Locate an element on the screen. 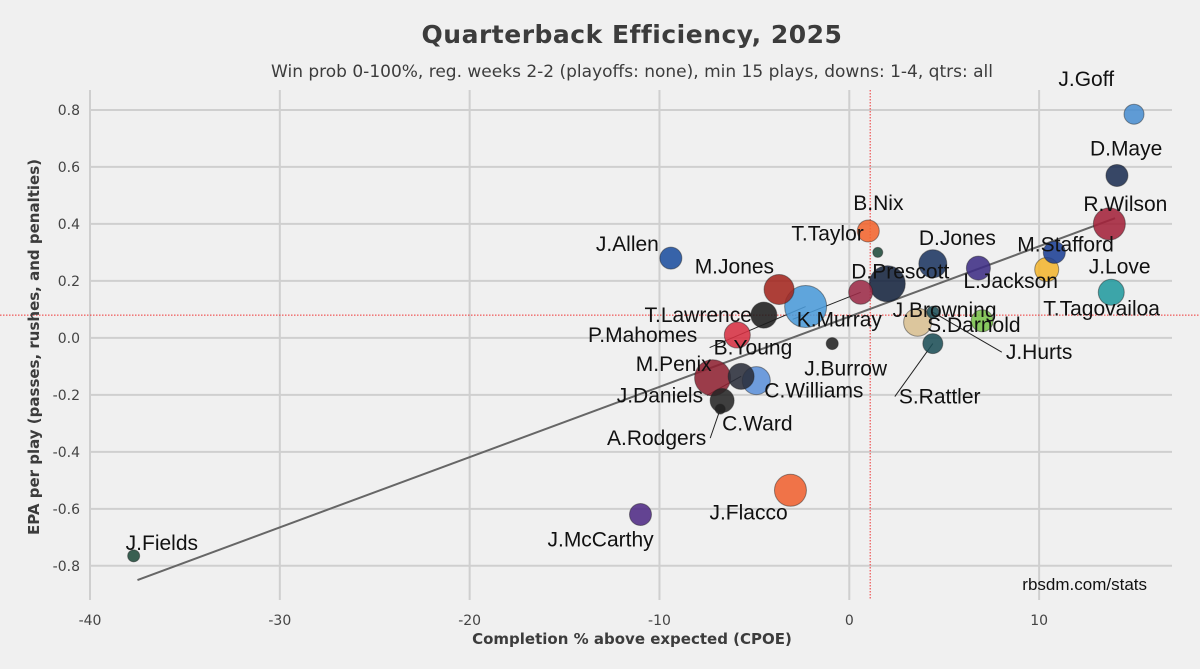 The height and width of the screenshot is (669, 1200). point-k-murray is located at coordinates (861, 292).